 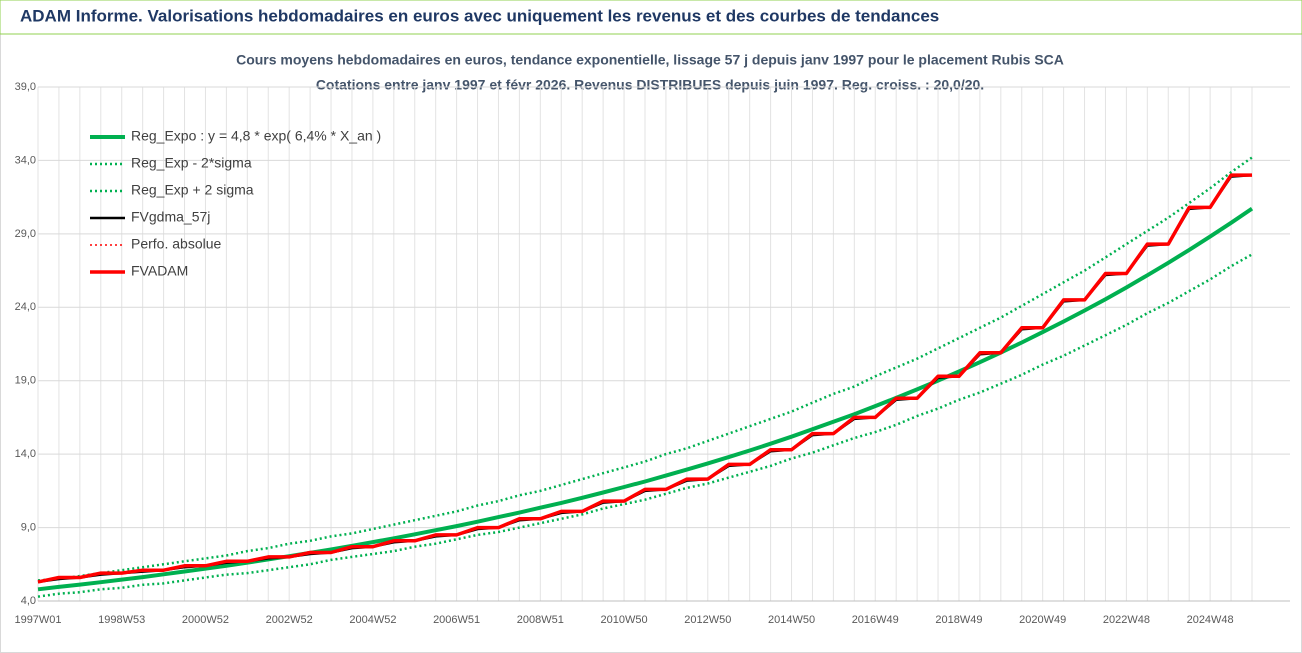 I want to click on x-tick-label: 1998W53, so click(x=121, y=620).